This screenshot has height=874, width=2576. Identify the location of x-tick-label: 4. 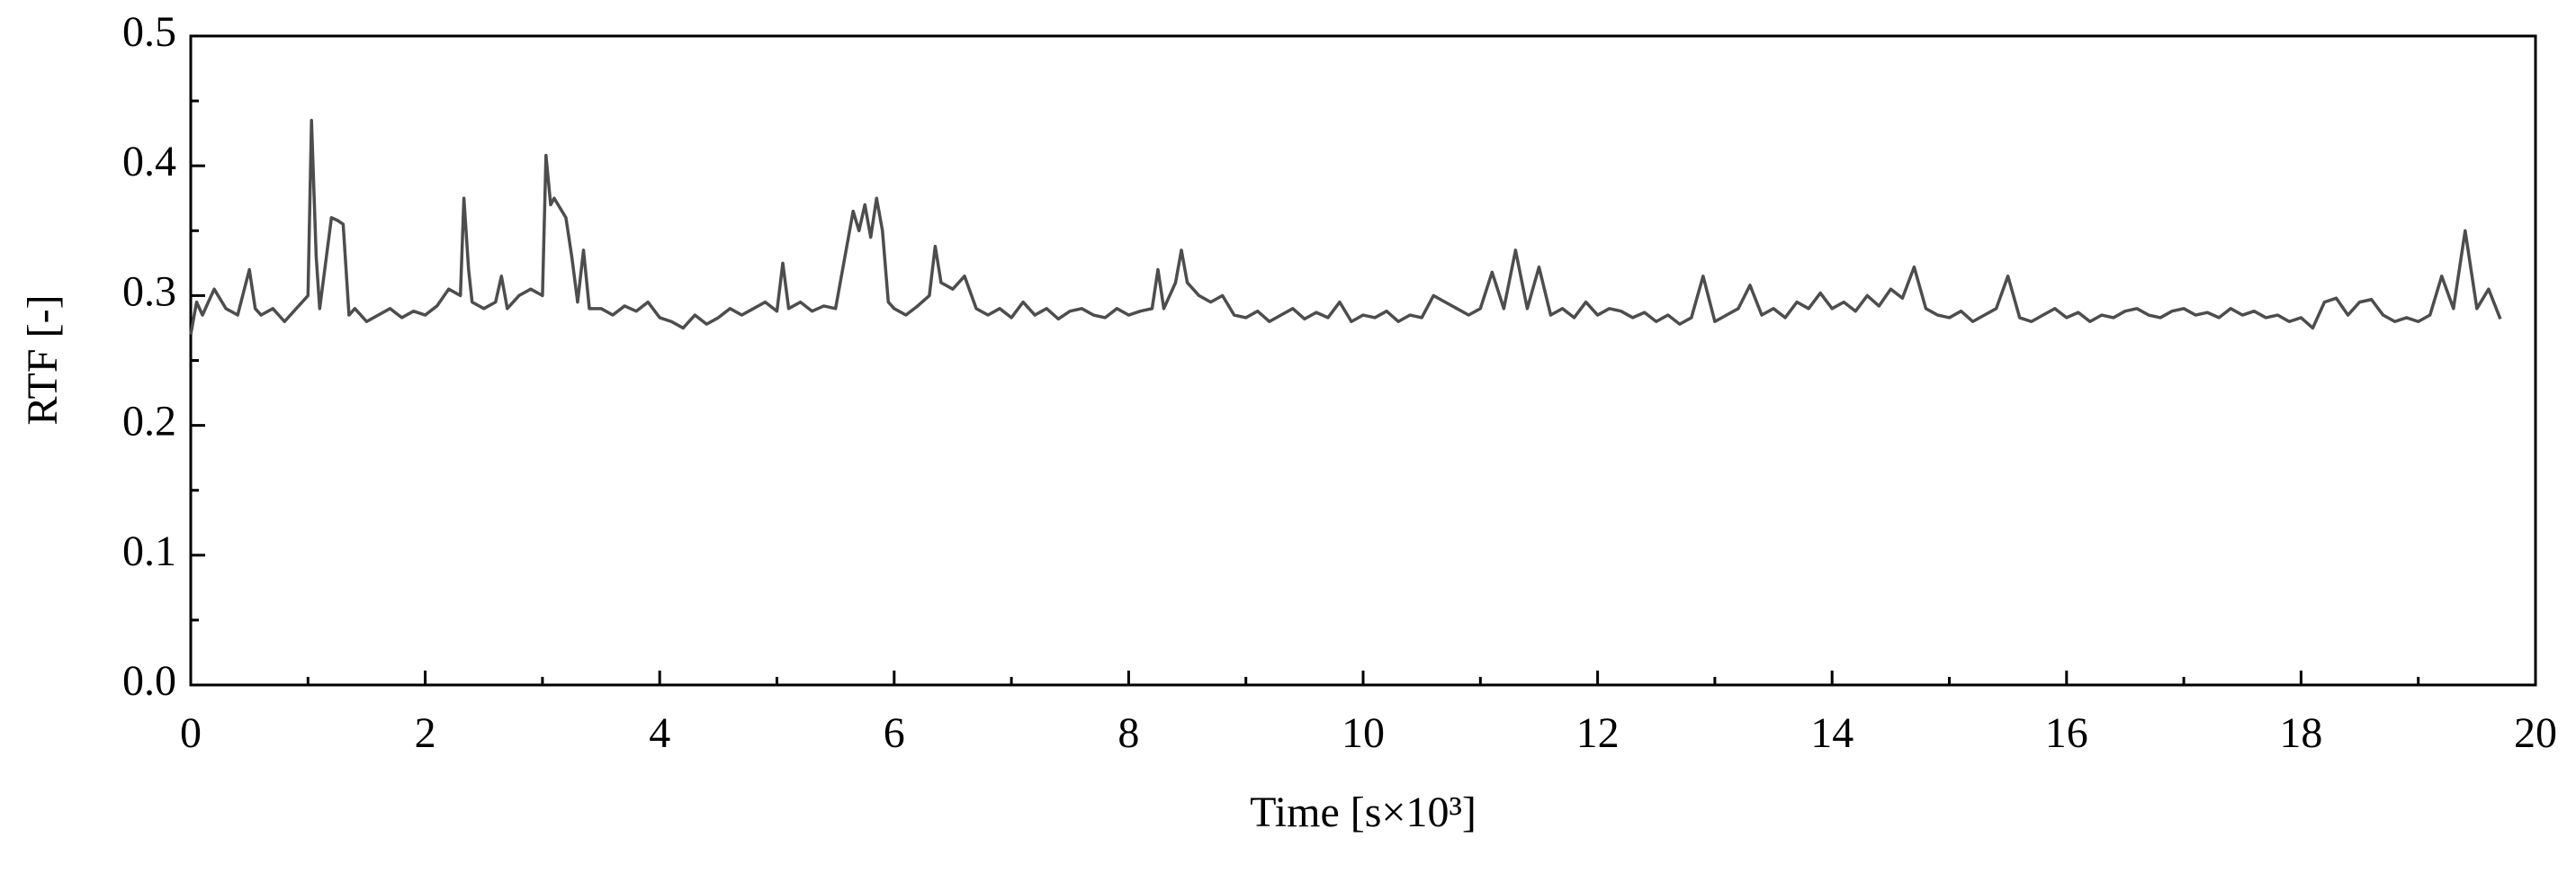
(660, 733).